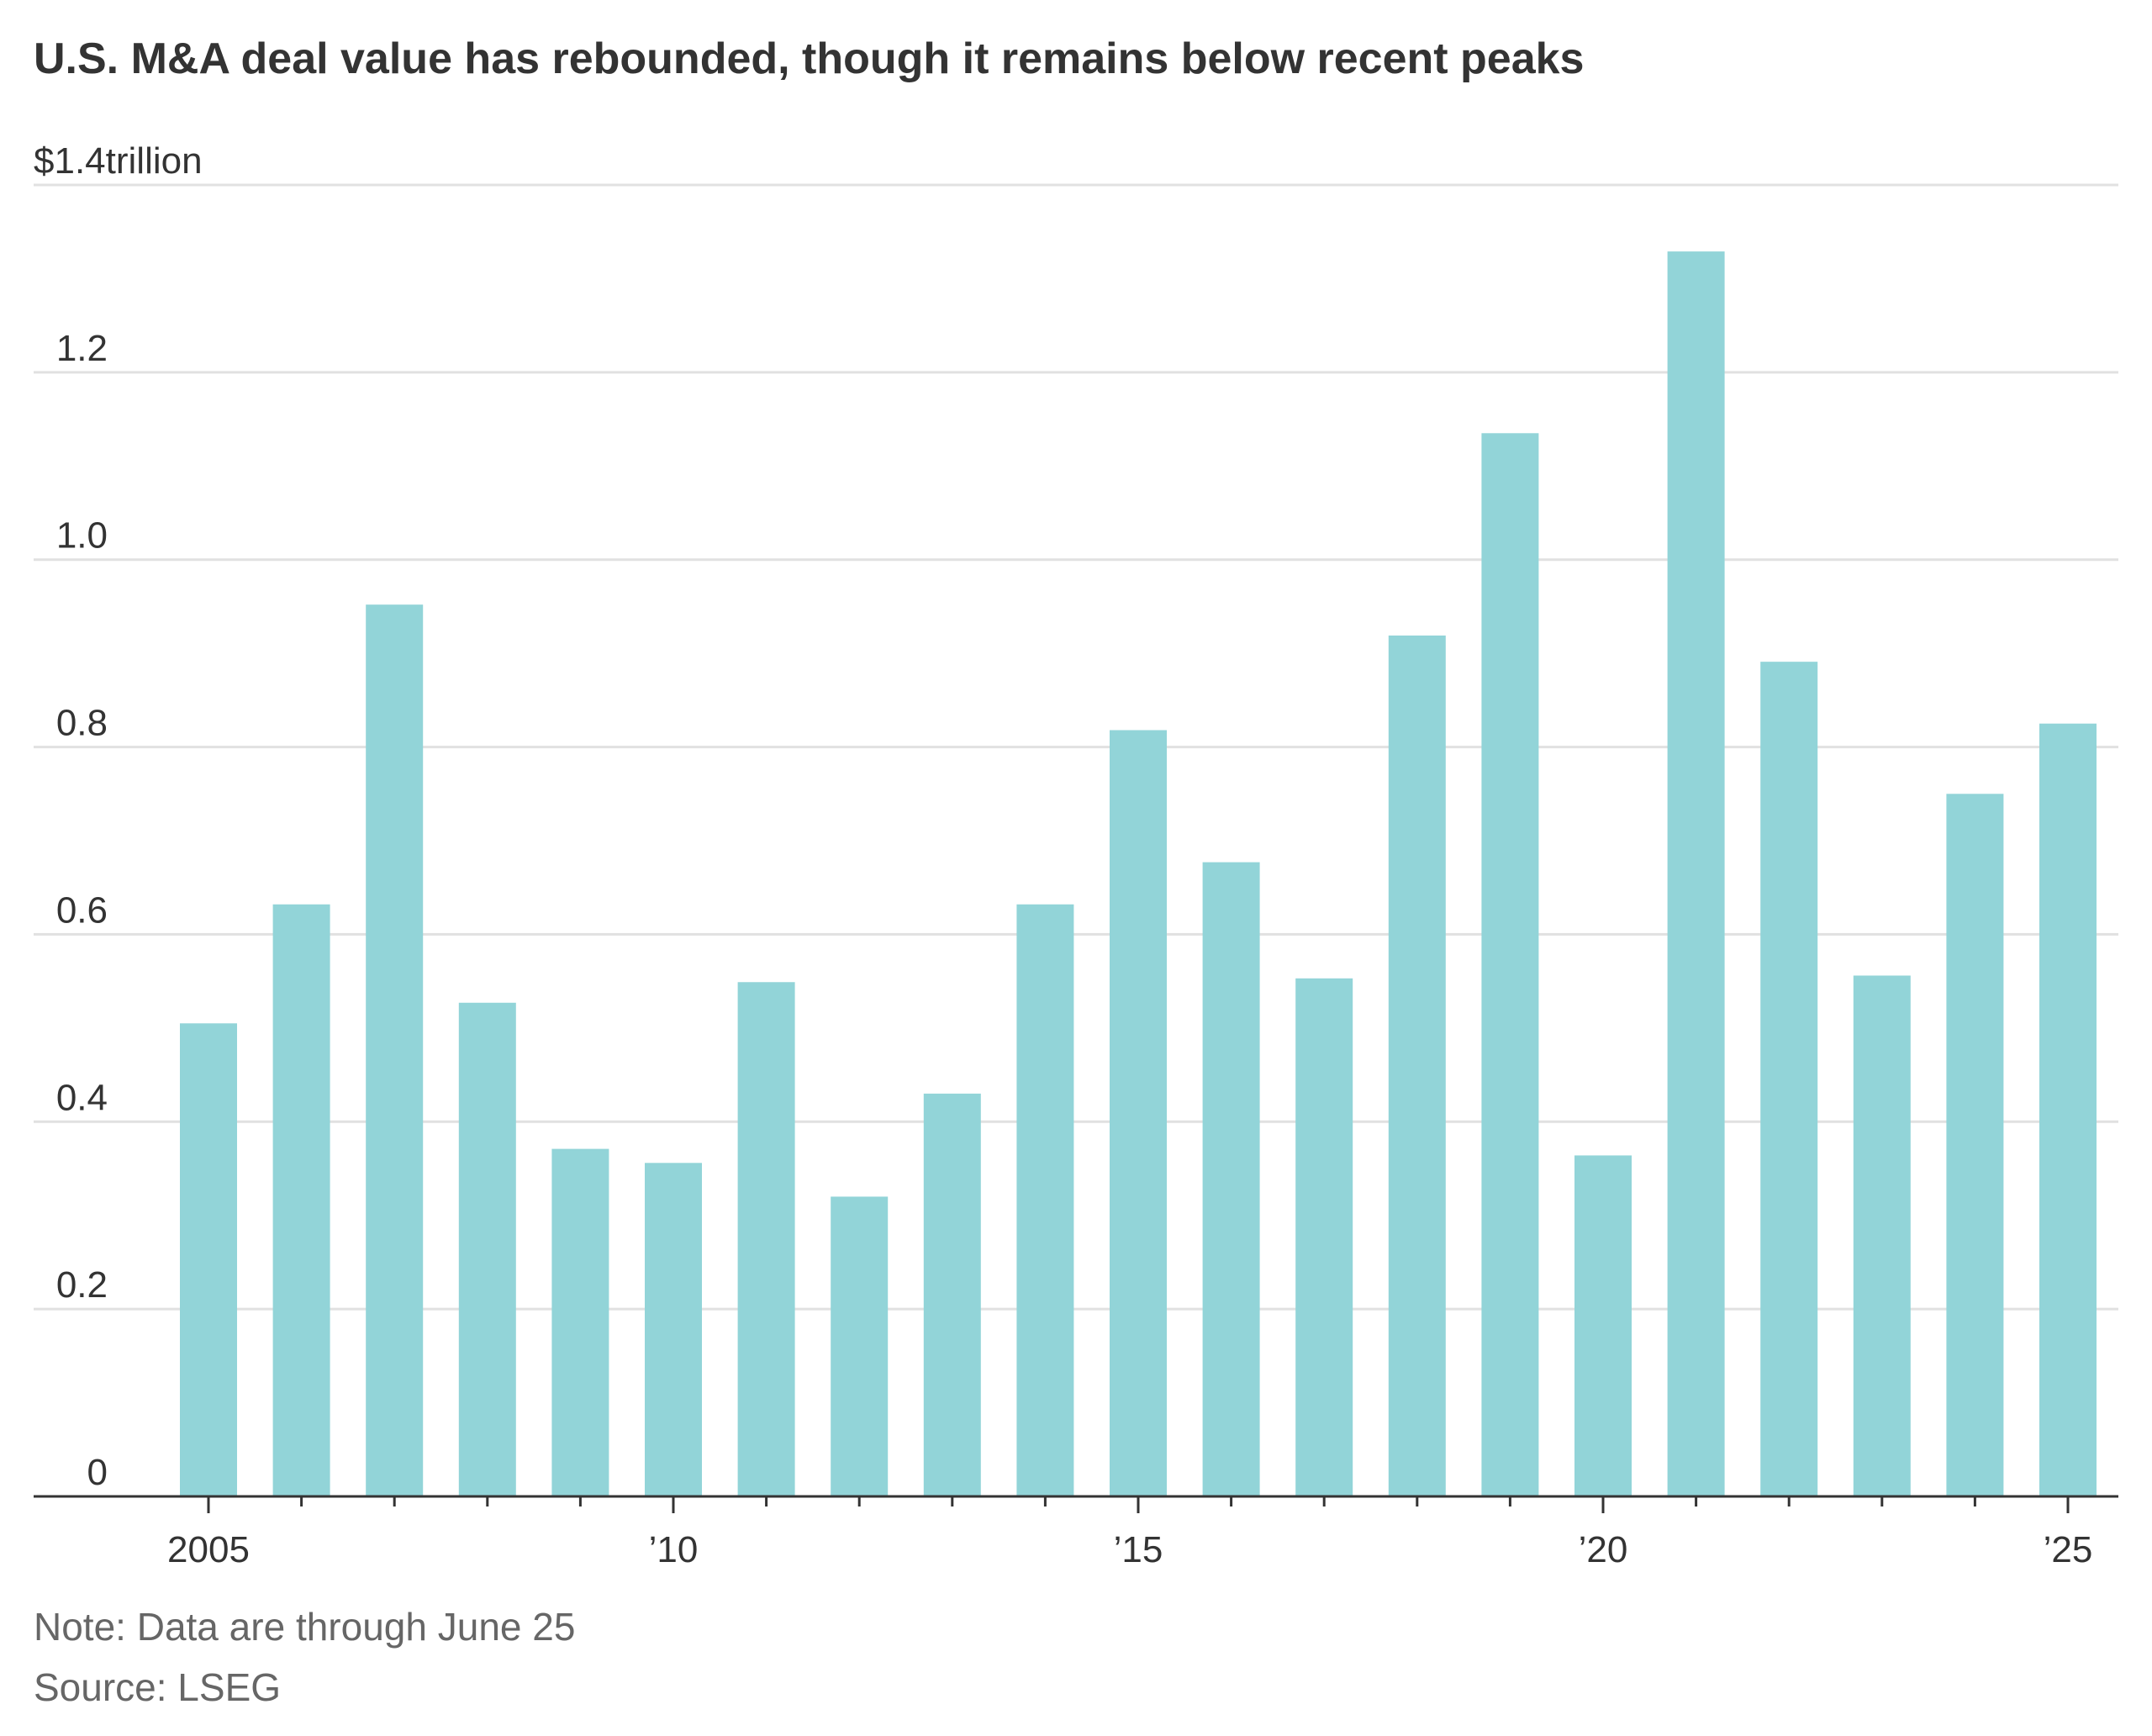  What do you see at coordinates (1603, 1325) in the screenshot?
I see `bar-2020` at bounding box center [1603, 1325].